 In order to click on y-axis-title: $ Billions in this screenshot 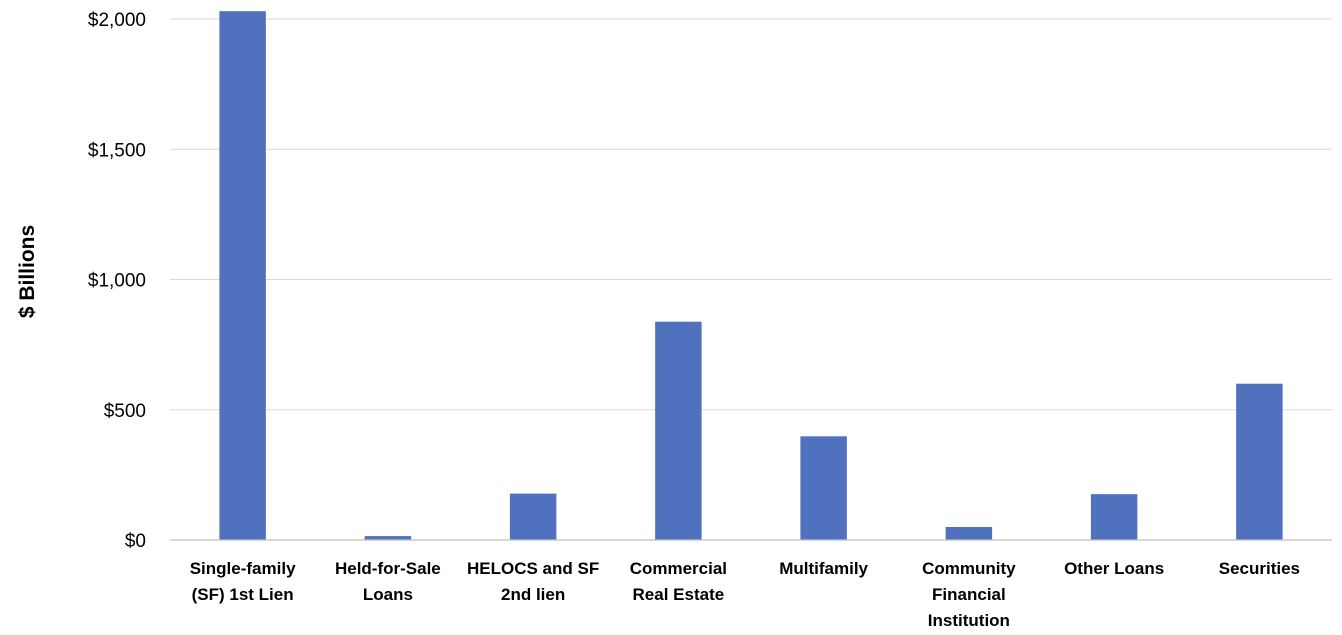, I will do `click(27, 271)`.